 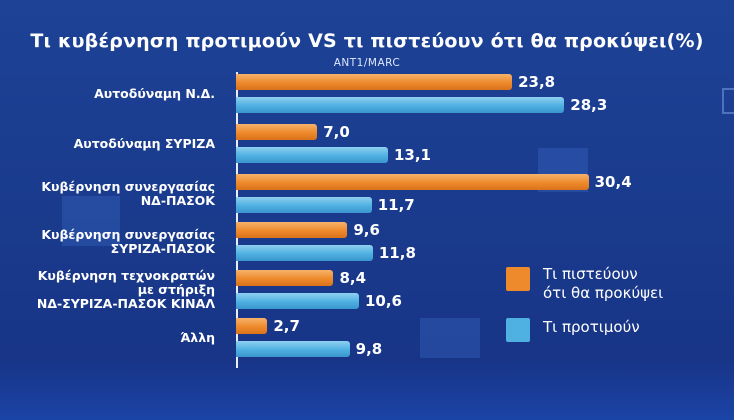 What do you see at coordinates (412, 155) in the screenshot?
I see `data-label: 13,1` at bounding box center [412, 155].